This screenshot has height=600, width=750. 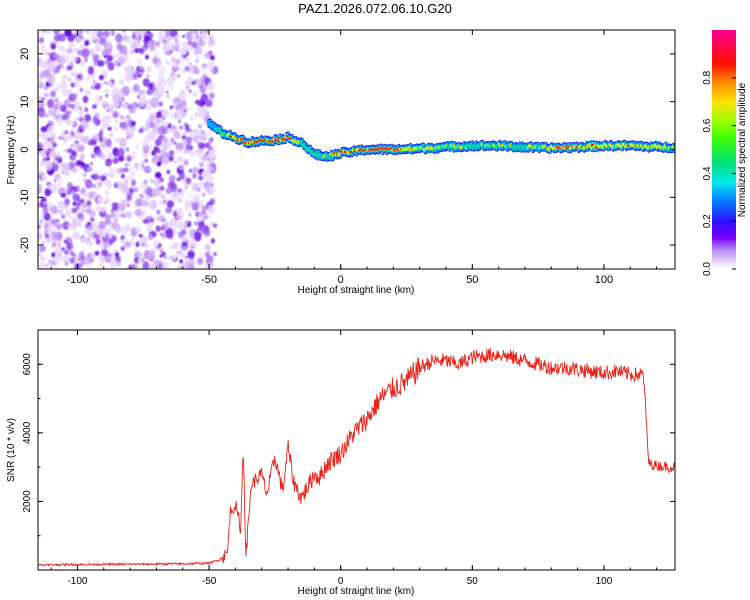 I want to click on colorbar-gradient, so click(x=724, y=149).